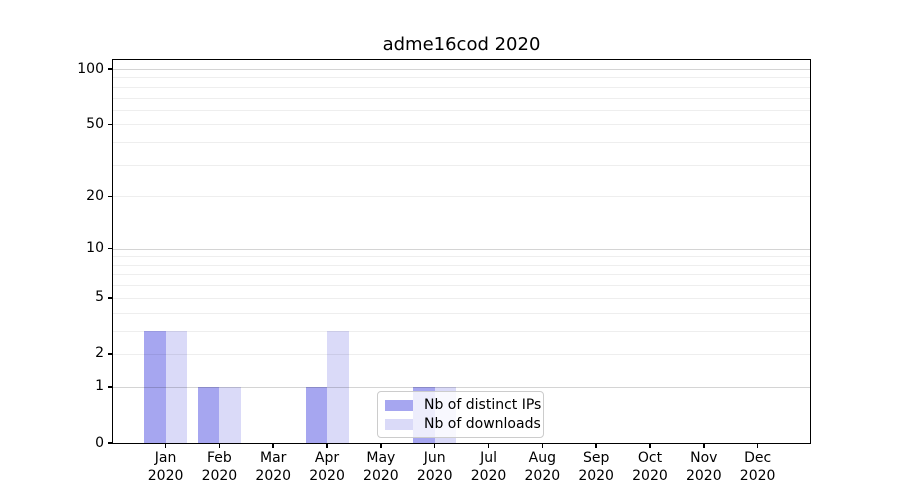  I want to click on chart-title: adme16cod 2020, so click(461, 44).